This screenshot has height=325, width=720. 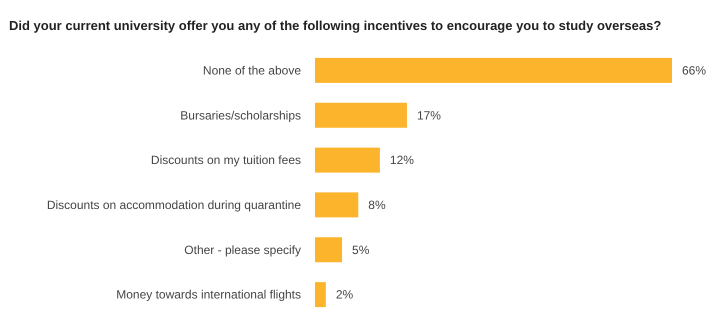 What do you see at coordinates (694, 70) in the screenshot?
I see `data-label: 66%` at bounding box center [694, 70].